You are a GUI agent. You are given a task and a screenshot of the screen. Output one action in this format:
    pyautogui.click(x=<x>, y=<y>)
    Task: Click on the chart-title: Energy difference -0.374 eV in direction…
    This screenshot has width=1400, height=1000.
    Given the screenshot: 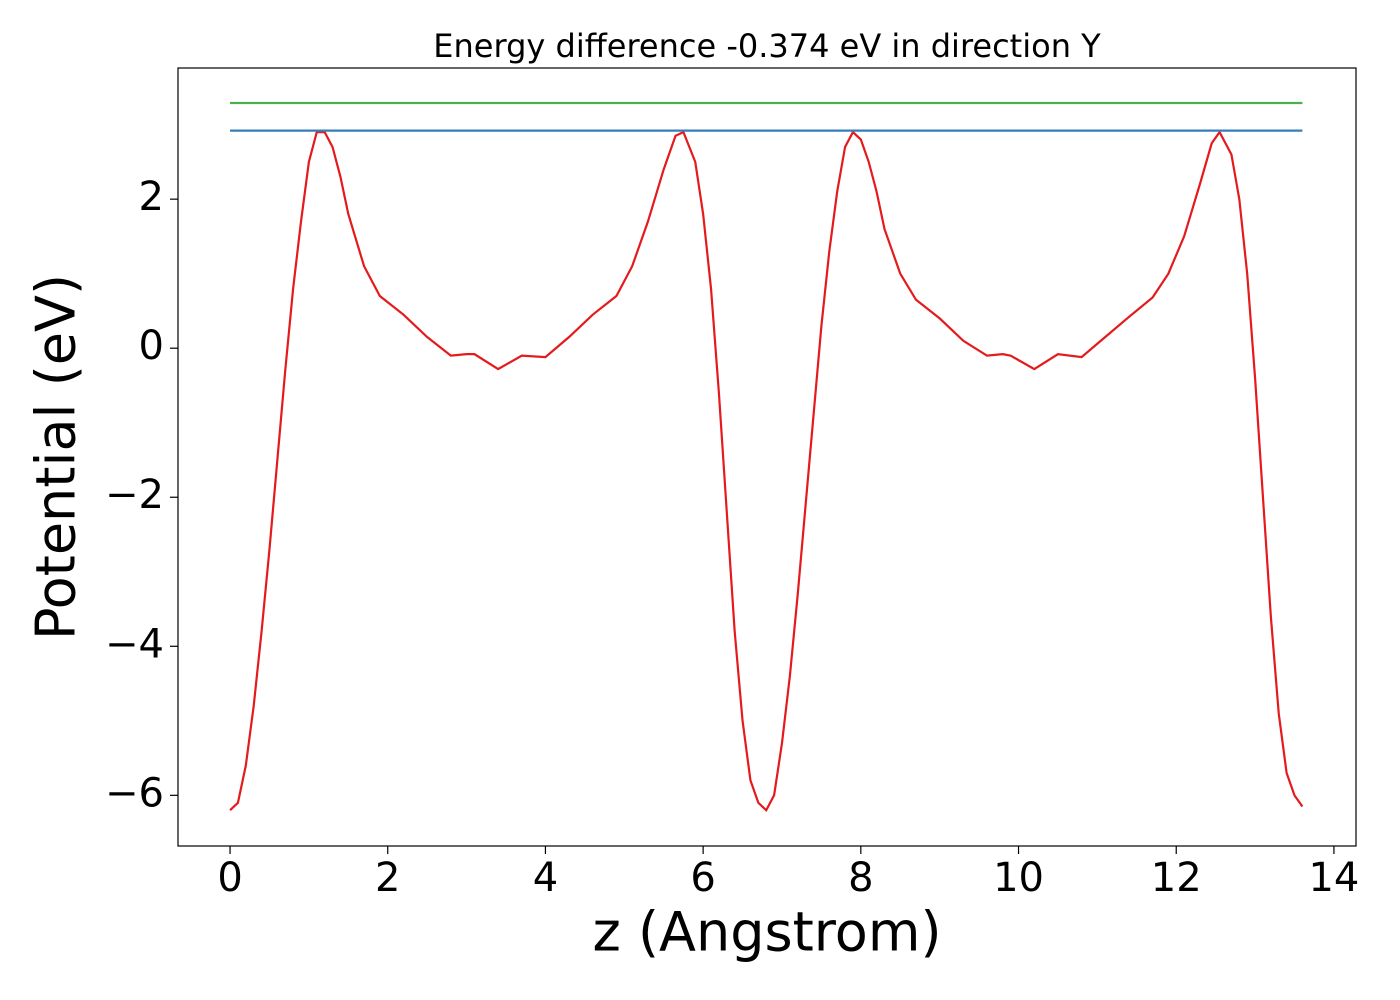 What is the action you would take?
    pyautogui.click(x=767, y=46)
    